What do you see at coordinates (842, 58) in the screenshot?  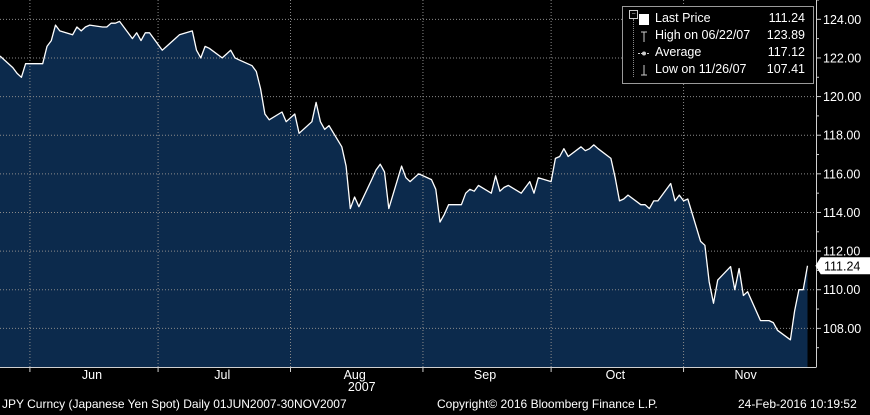 I see `y-tick-label: 122.00` at bounding box center [842, 58].